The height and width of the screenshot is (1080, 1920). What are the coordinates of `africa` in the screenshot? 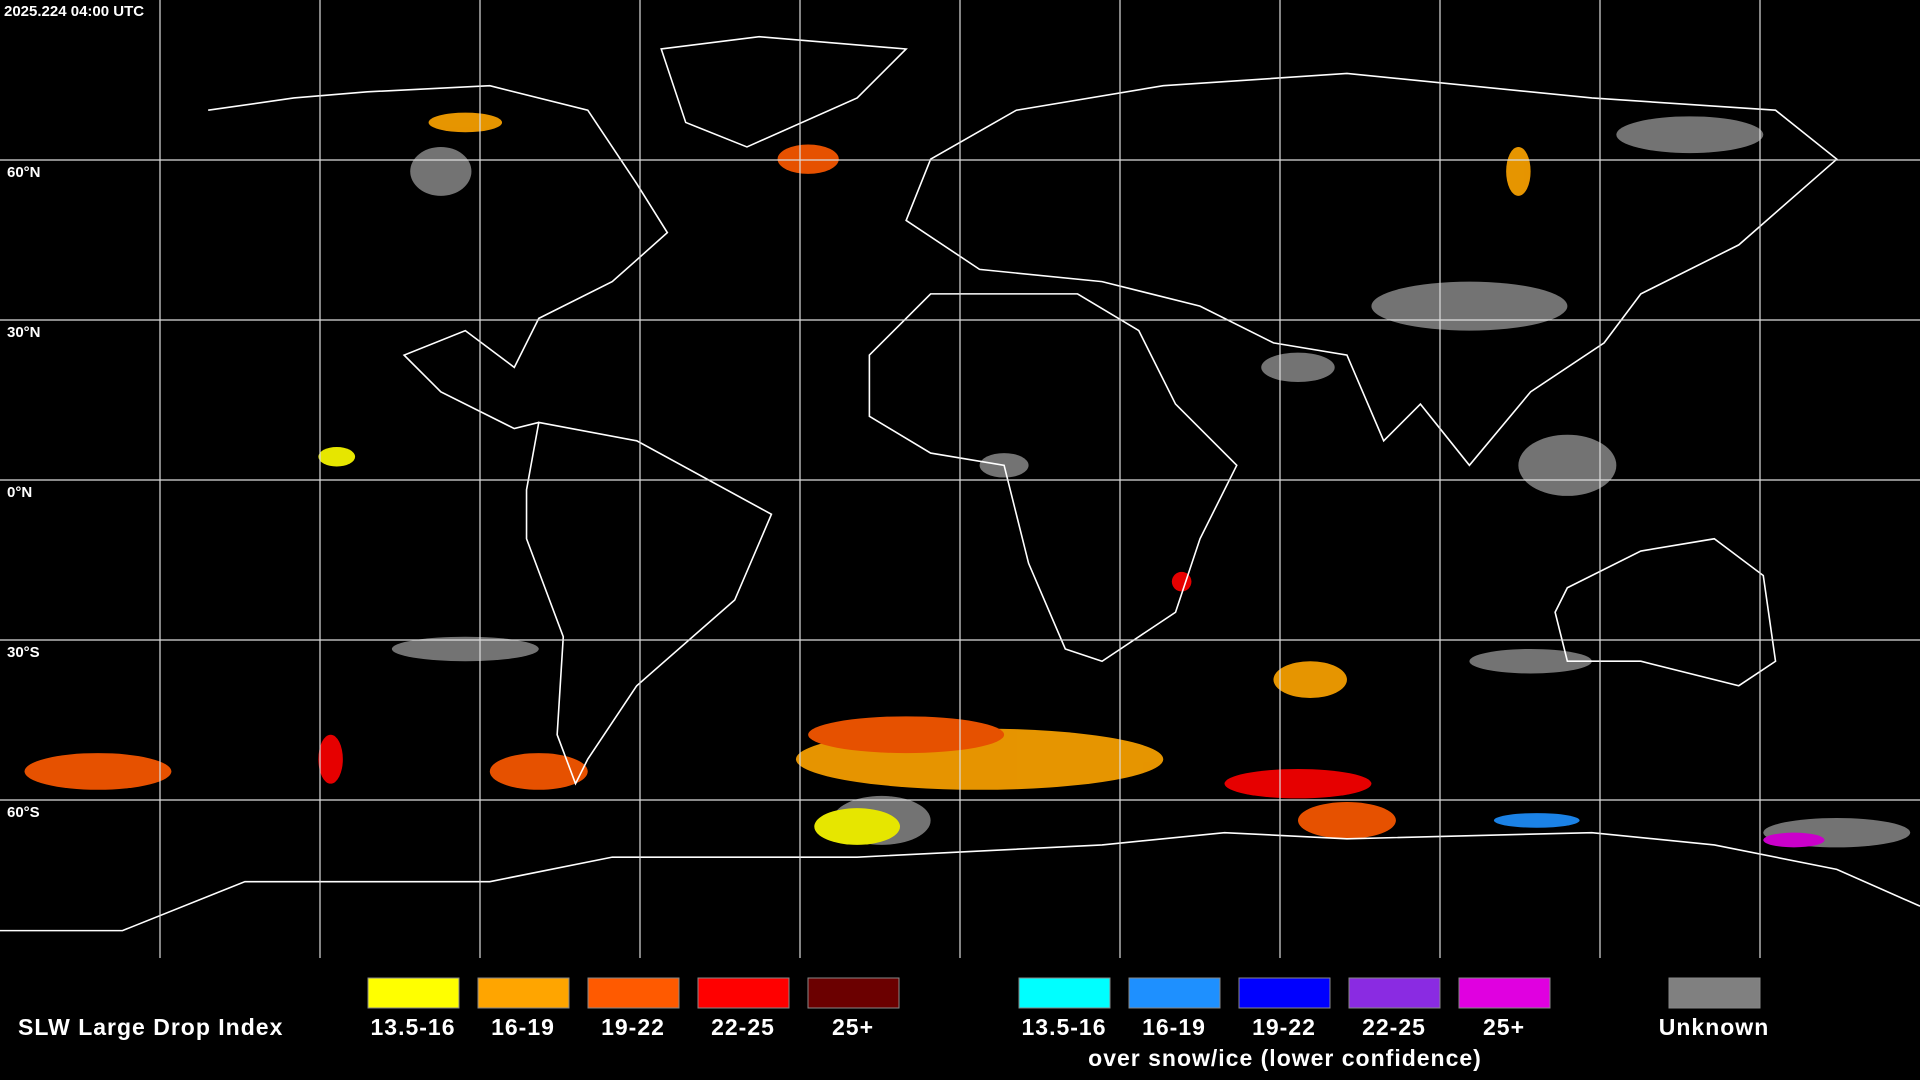 It's located at (1052, 477).